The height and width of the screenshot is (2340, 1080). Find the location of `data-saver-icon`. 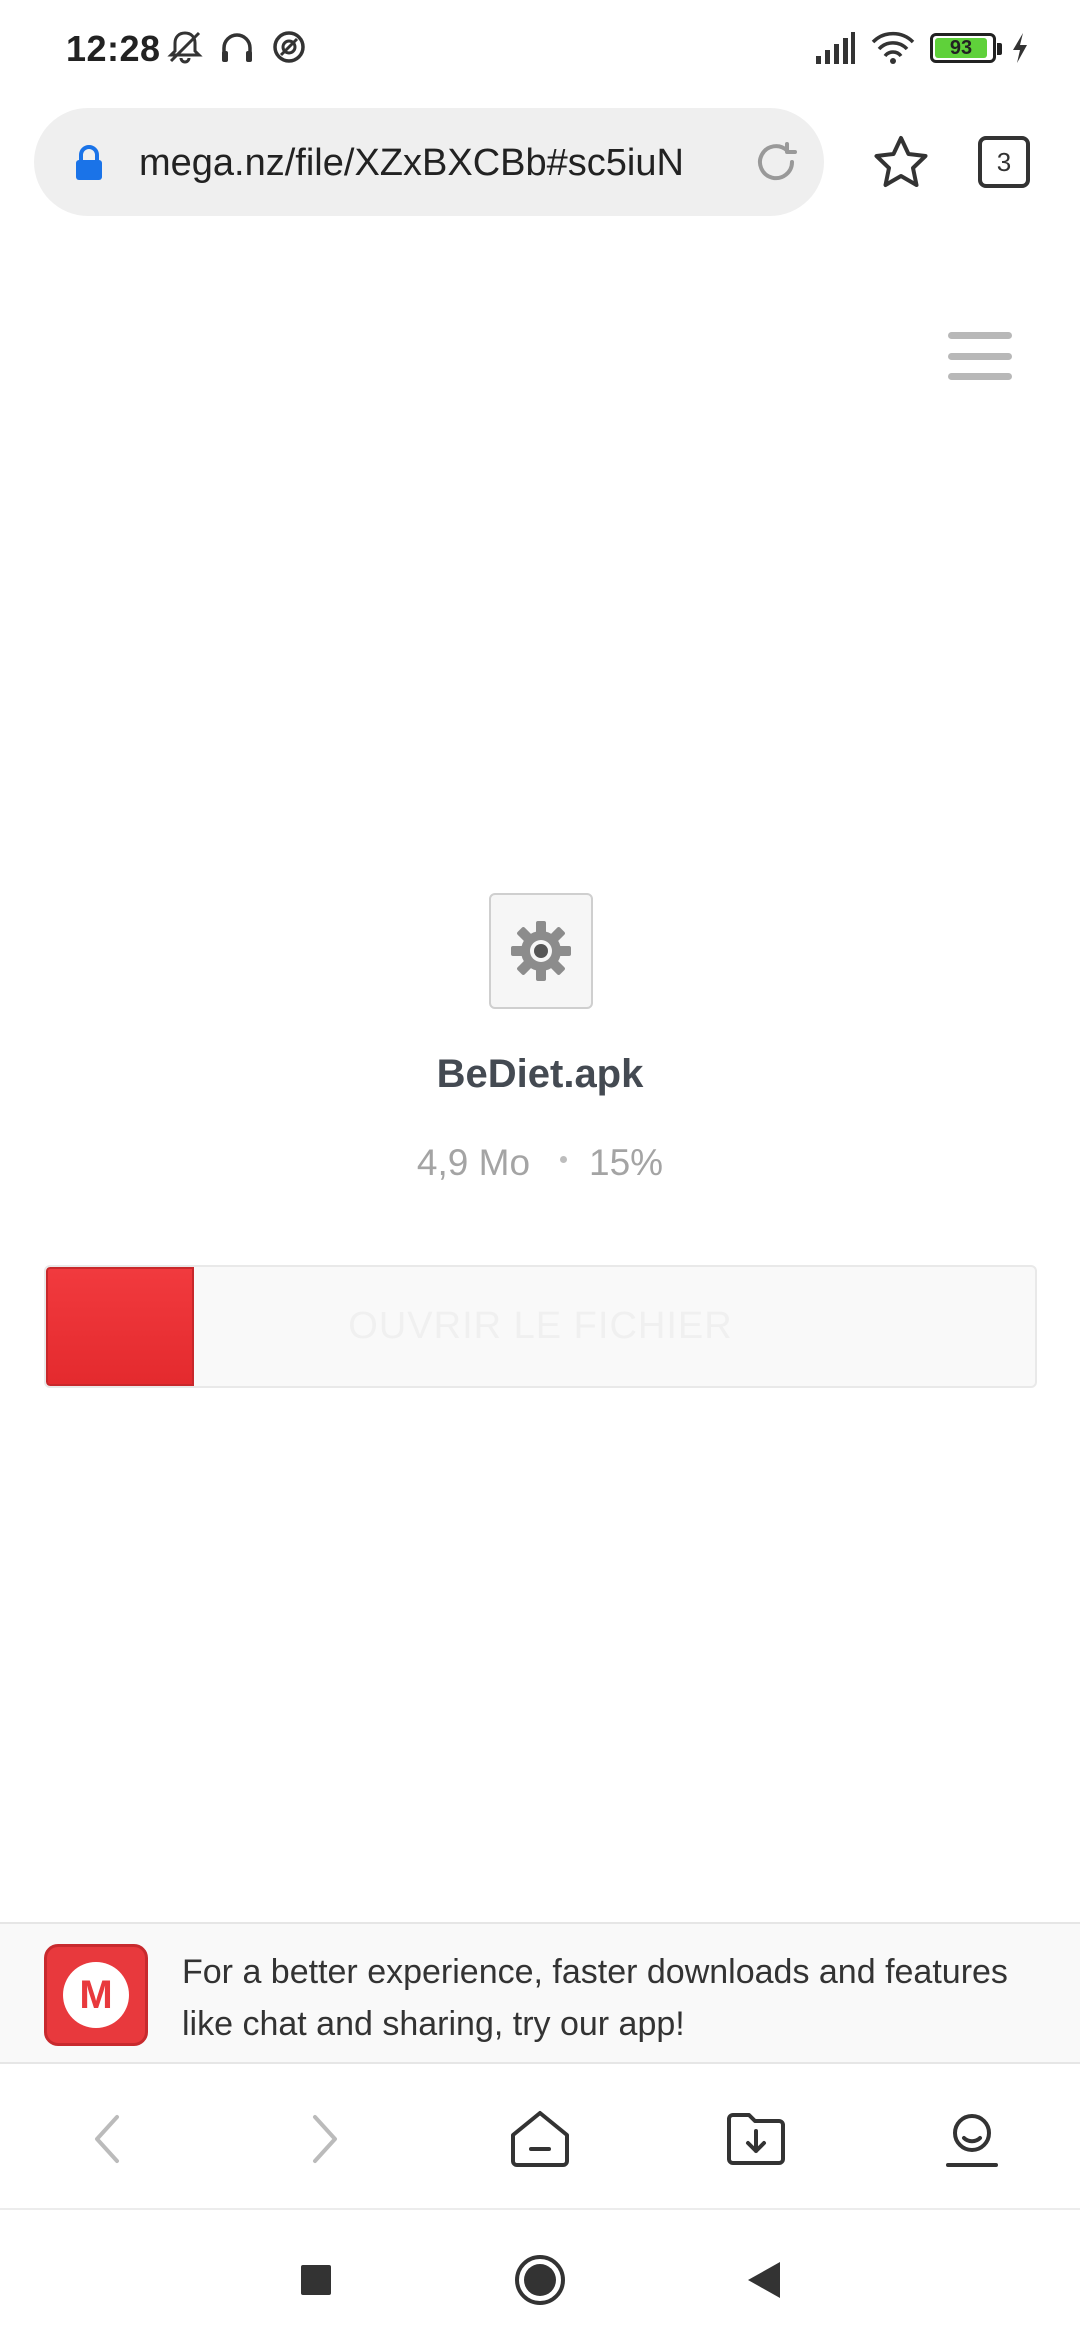

data-saver-icon is located at coordinates (289, 47).